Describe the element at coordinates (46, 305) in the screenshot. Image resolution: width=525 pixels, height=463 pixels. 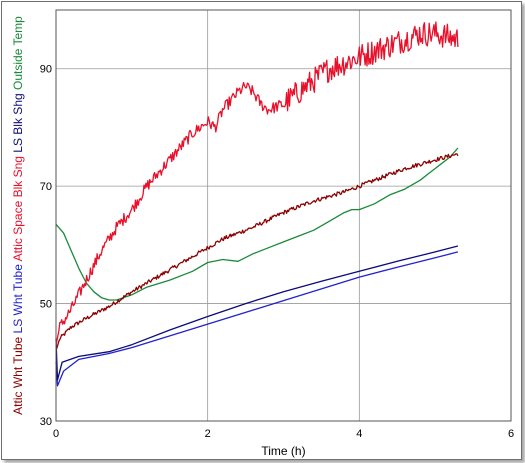
I see `y-tick-label-1: 50` at that location.